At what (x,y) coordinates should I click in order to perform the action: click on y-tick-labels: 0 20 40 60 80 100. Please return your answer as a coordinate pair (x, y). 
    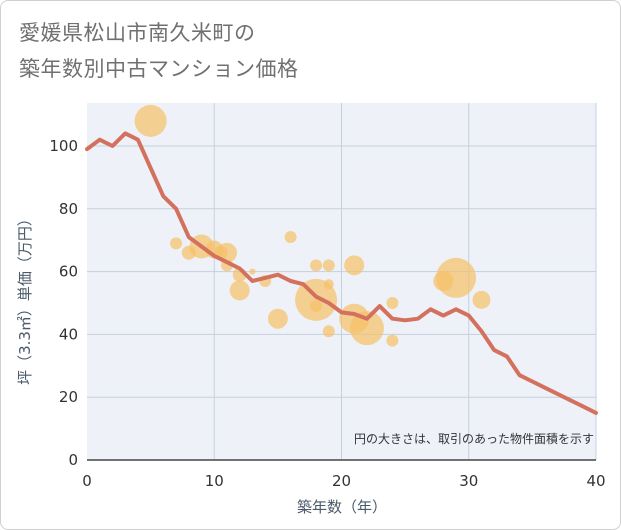
    Looking at the image, I should click on (63, 303).